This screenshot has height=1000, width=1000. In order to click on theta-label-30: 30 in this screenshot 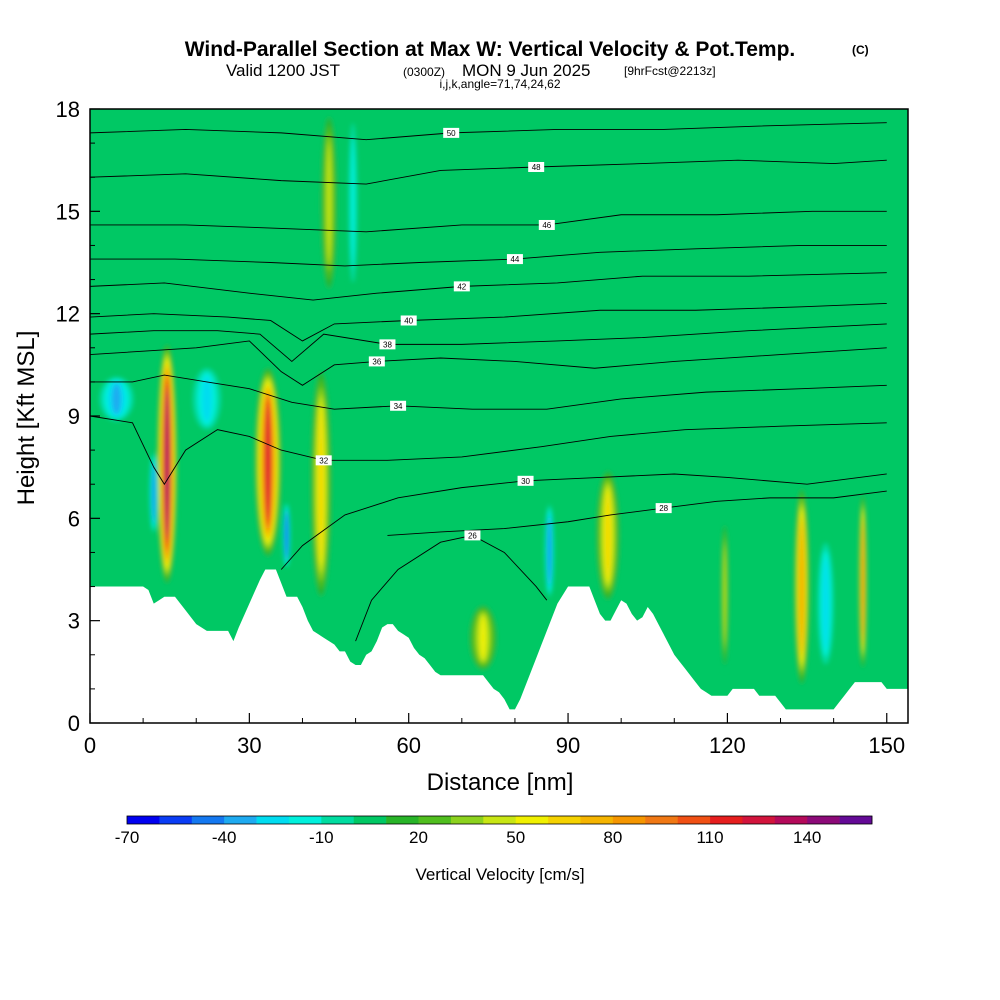, I will do `click(525, 480)`.